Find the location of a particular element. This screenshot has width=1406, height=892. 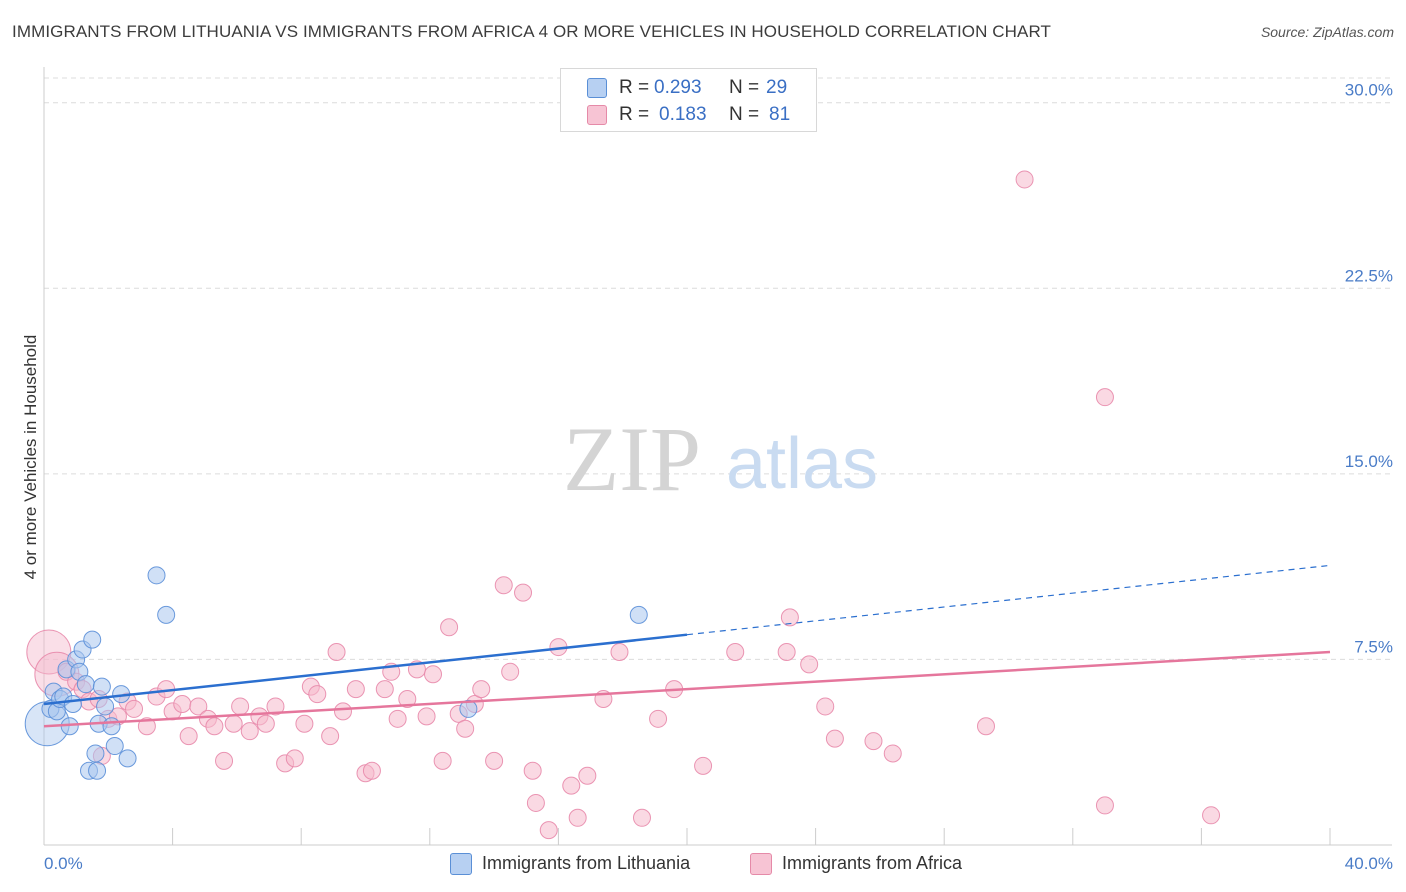

watermark: ZIP atlas is located at coordinates (720, 459).